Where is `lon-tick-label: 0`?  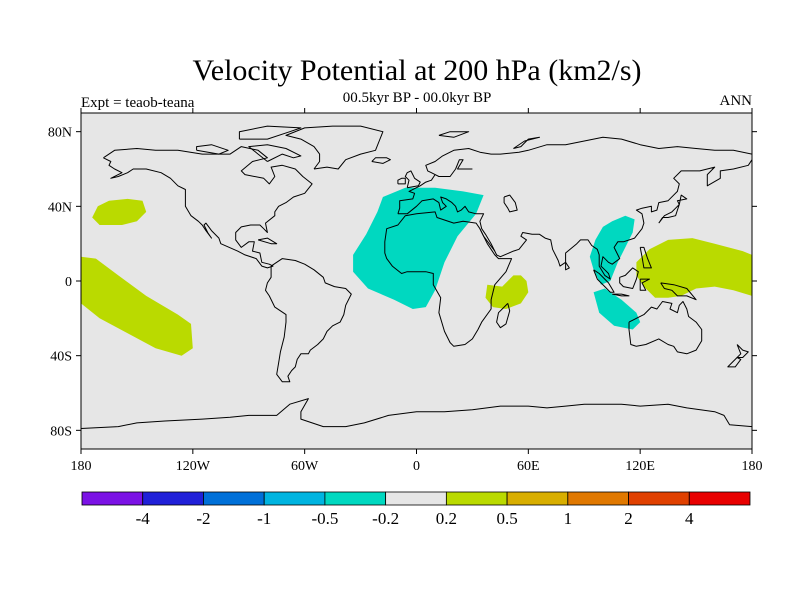 lon-tick-label: 0 is located at coordinates (416, 466).